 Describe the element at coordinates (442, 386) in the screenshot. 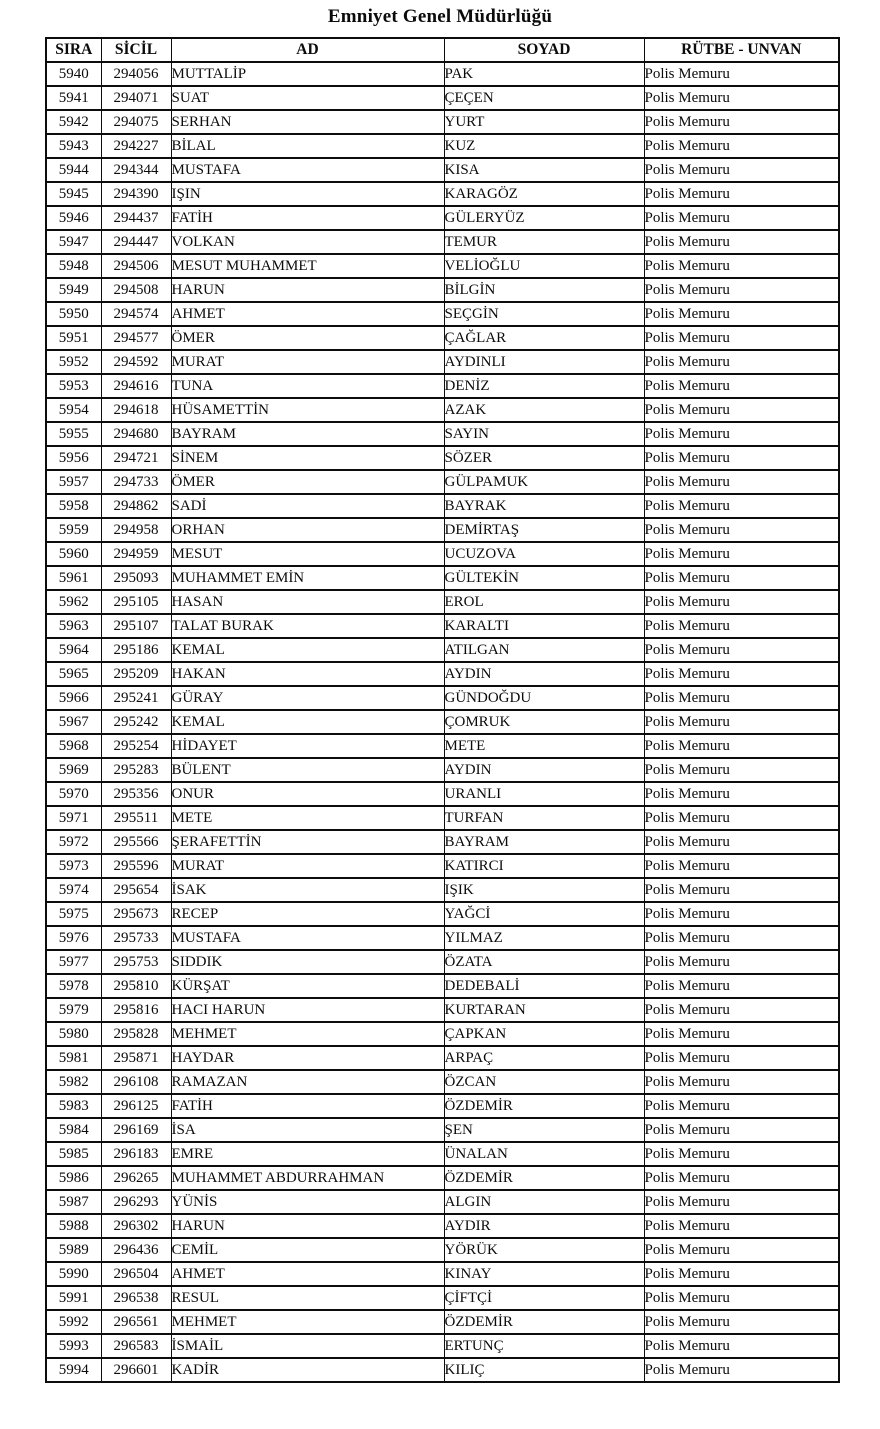

I see `table-row: 5953 294616 TUNA DENİZ Polis Memuru` at that location.